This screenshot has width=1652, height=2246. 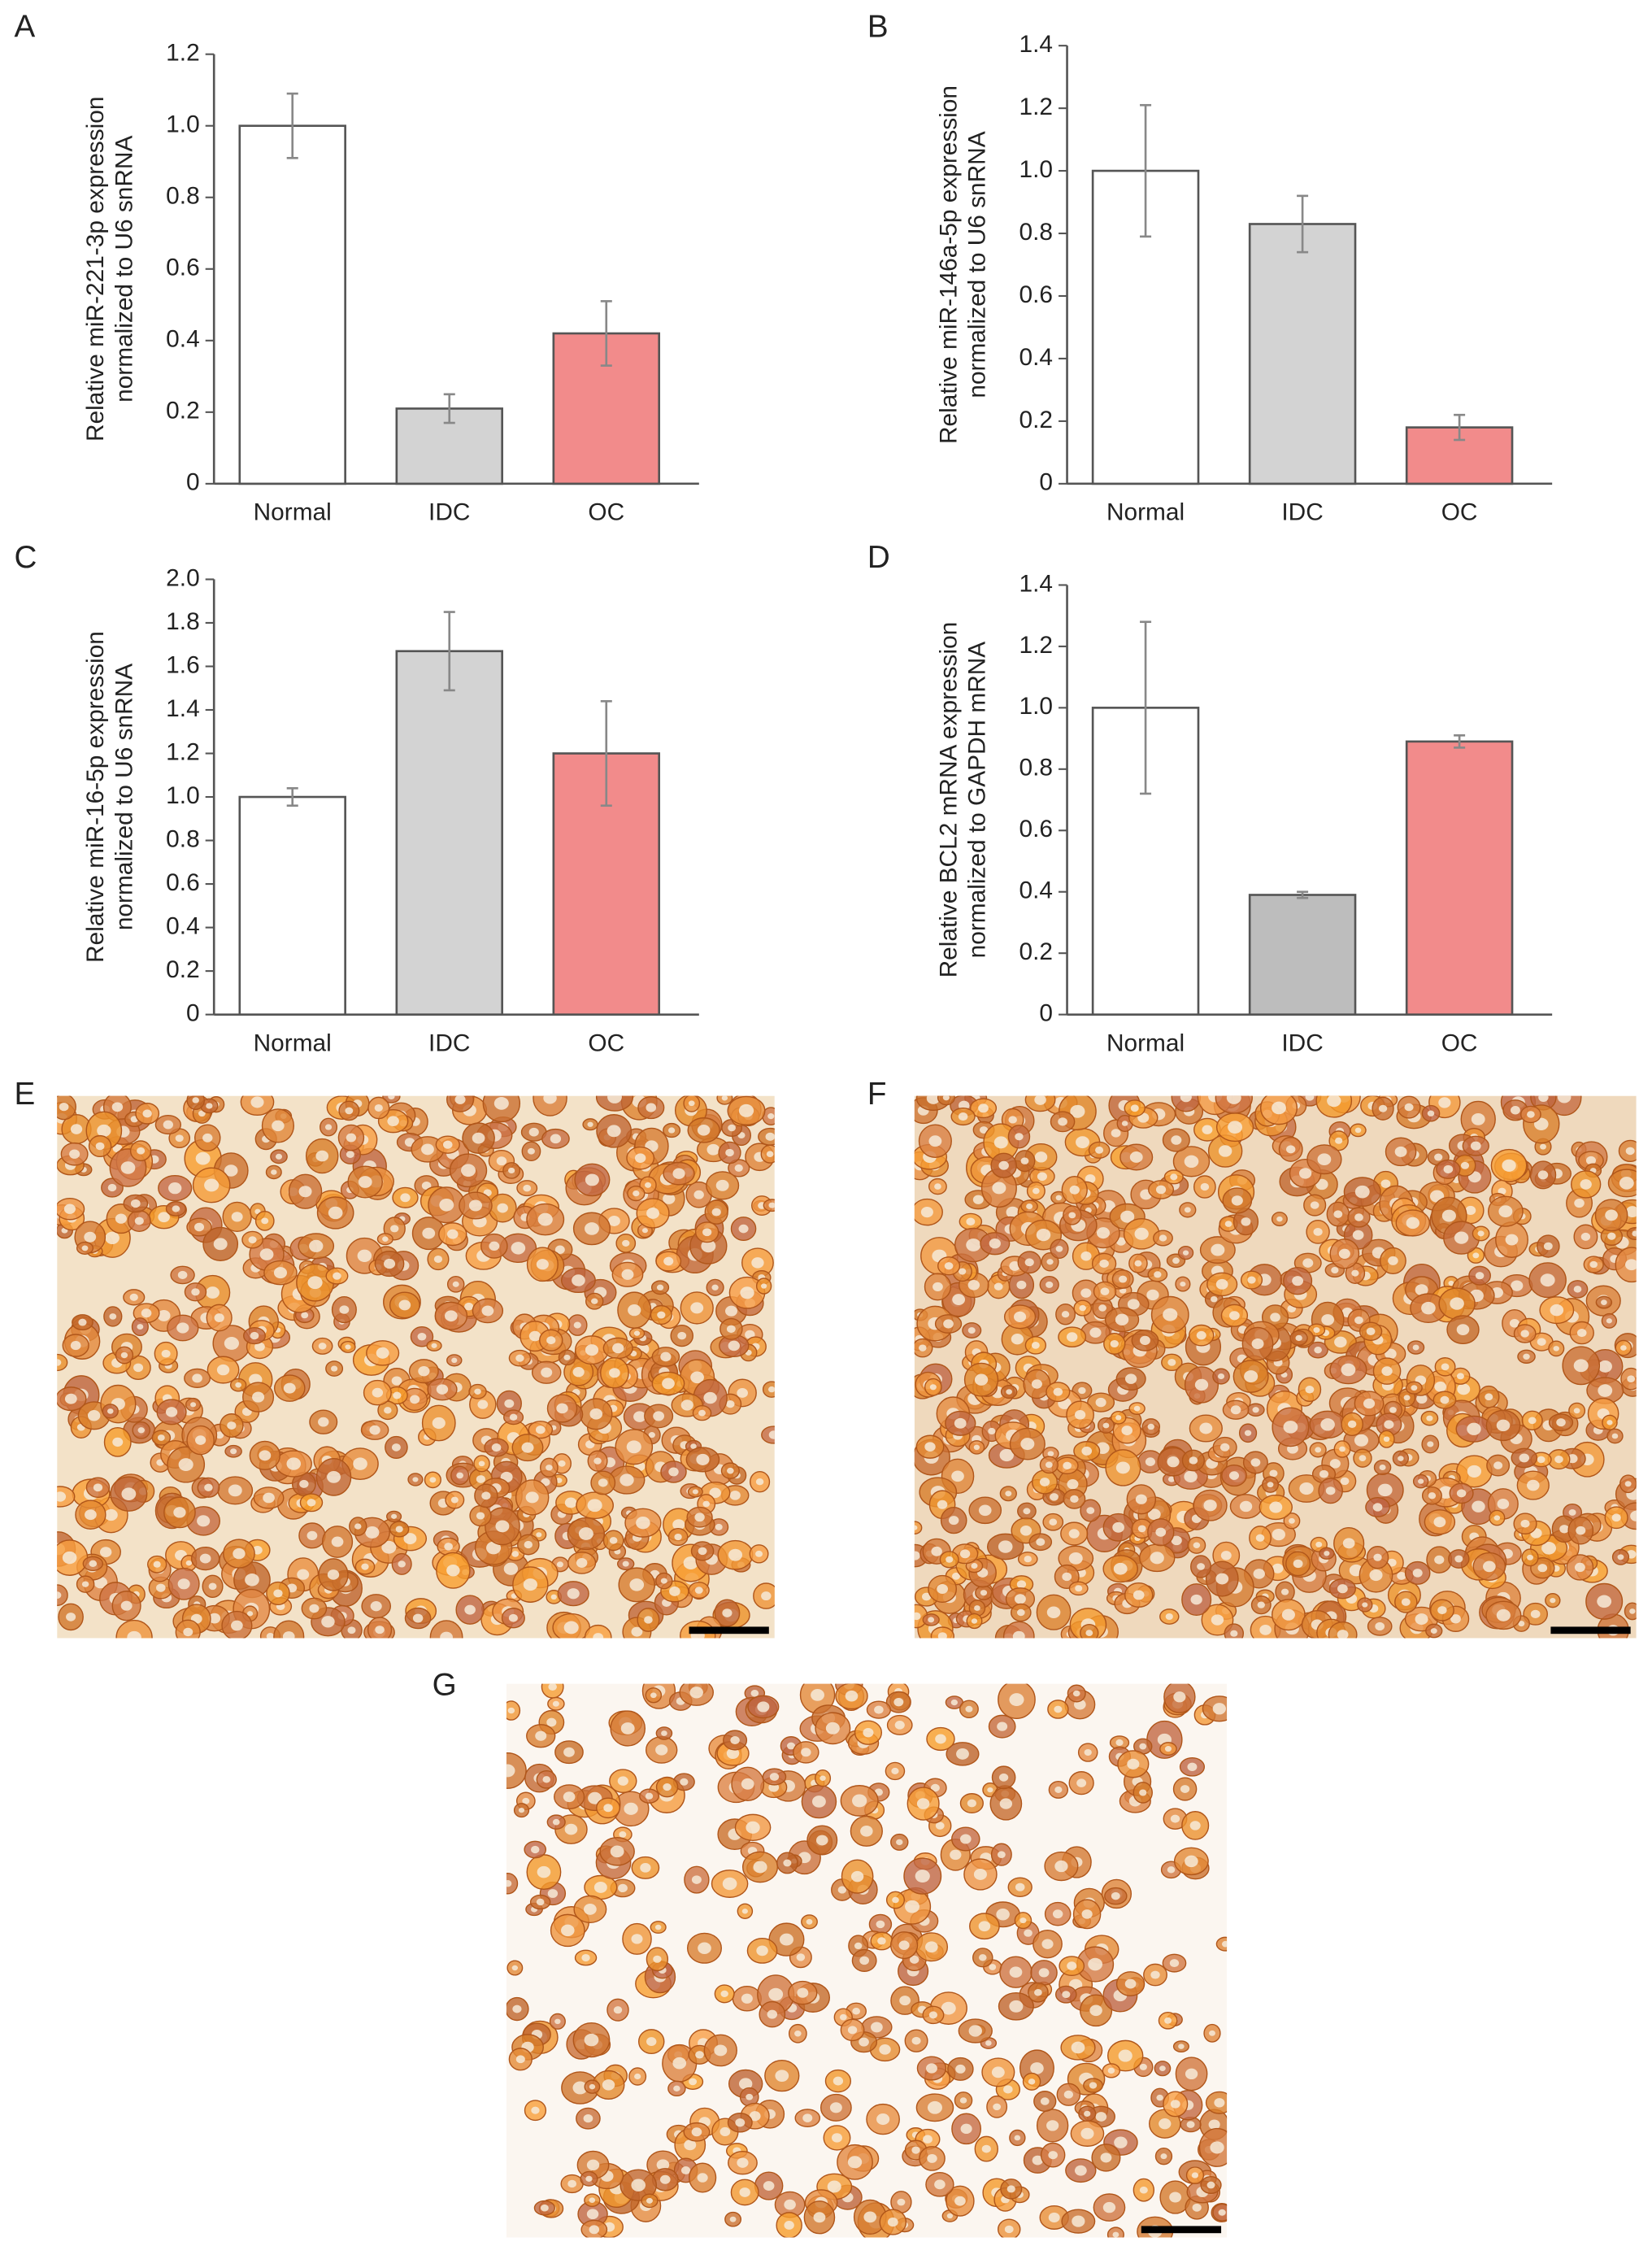 What do you see at coordinates (292, 304) in the screenshot?
I see `bar` at bounding box center [292, 304].